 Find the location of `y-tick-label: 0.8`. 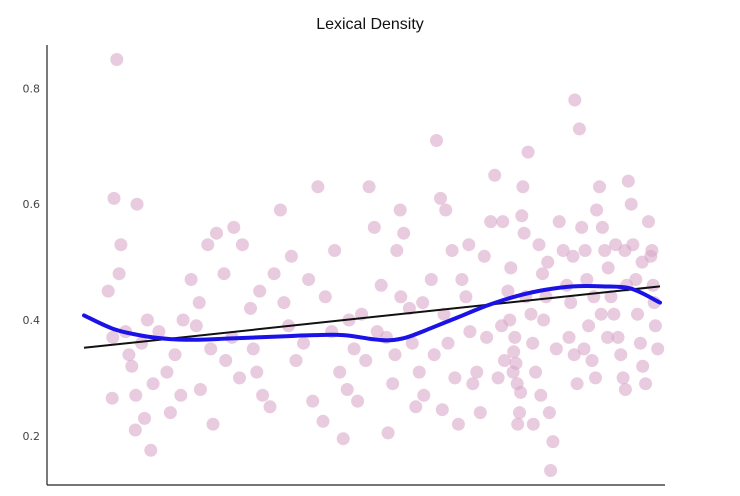

y-tick-label: 0.8 is located at coordinates (32, 88).